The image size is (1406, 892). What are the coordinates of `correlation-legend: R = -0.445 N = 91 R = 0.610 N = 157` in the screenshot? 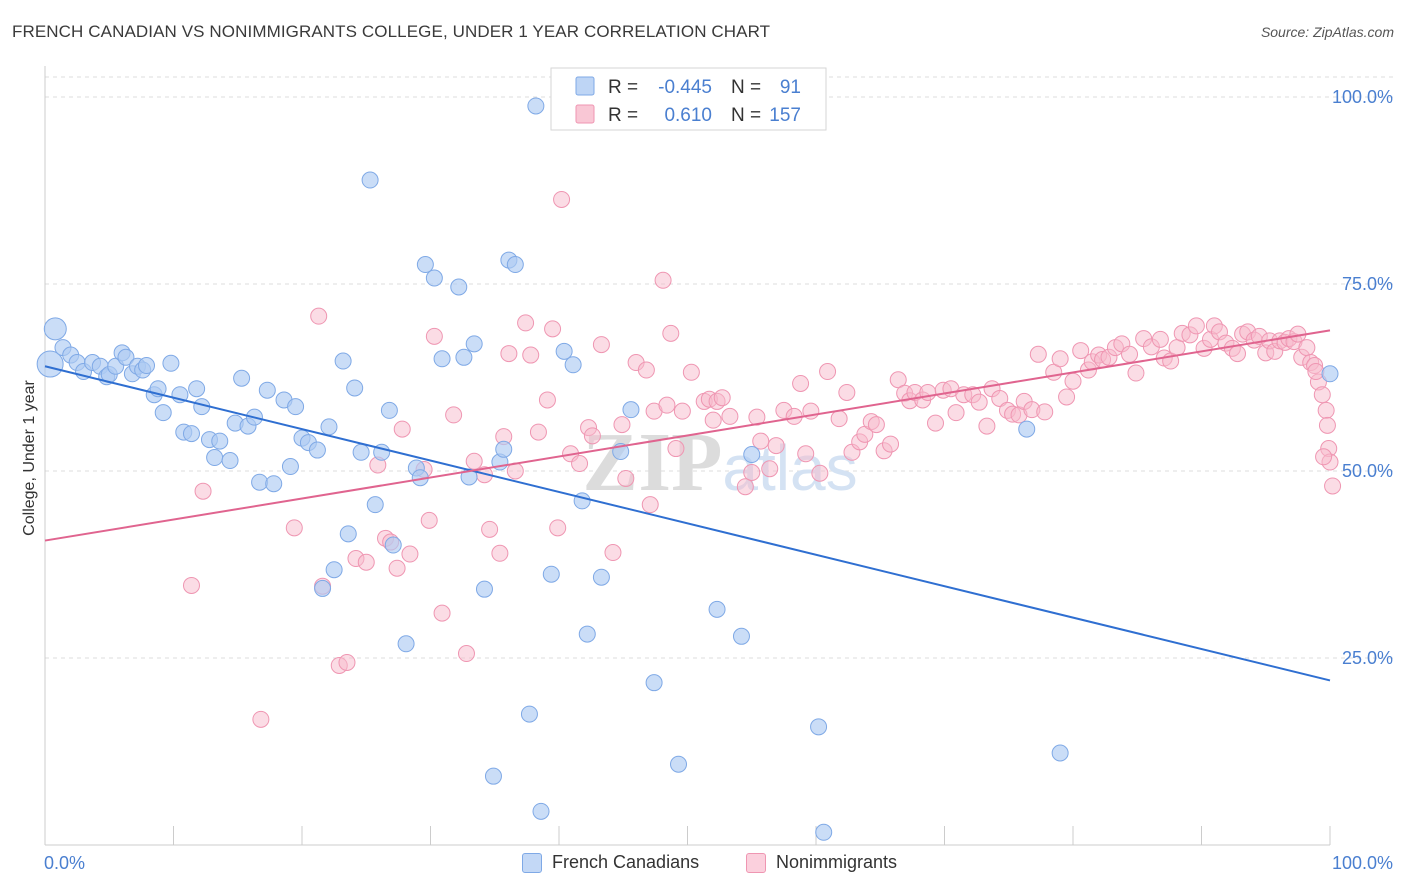 It's located at (688, 99).